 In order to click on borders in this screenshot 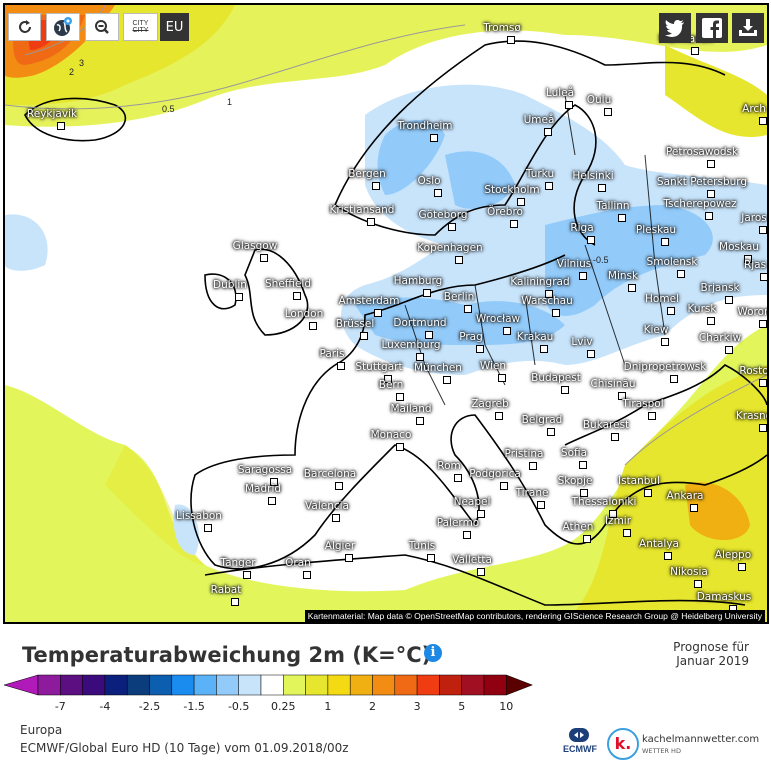, I will do `click(535, 250)`.